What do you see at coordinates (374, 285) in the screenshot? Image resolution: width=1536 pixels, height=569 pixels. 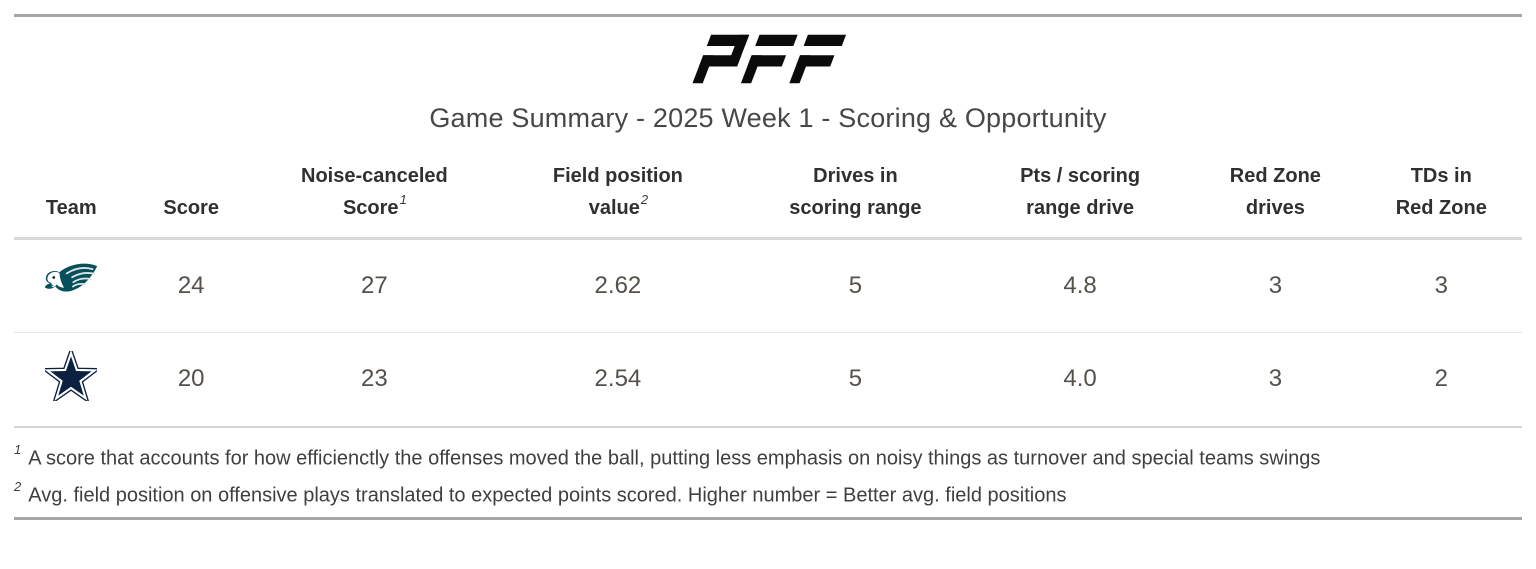 I see `cell-noise-canceled-score: 27` at bounding box center [374, 285].